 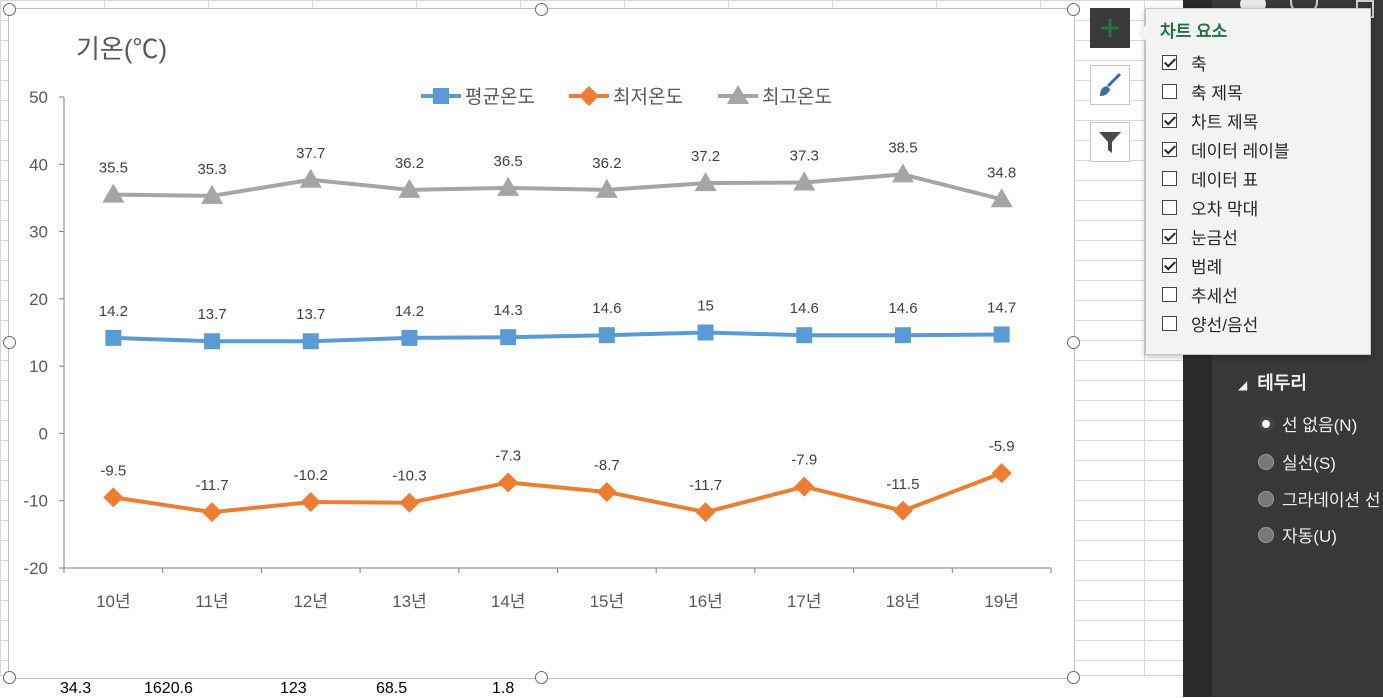 What do you see at coordinates (1110, 28) in the screenshot?
I see `chart-elements-button` at bounding box center [1110, 28].